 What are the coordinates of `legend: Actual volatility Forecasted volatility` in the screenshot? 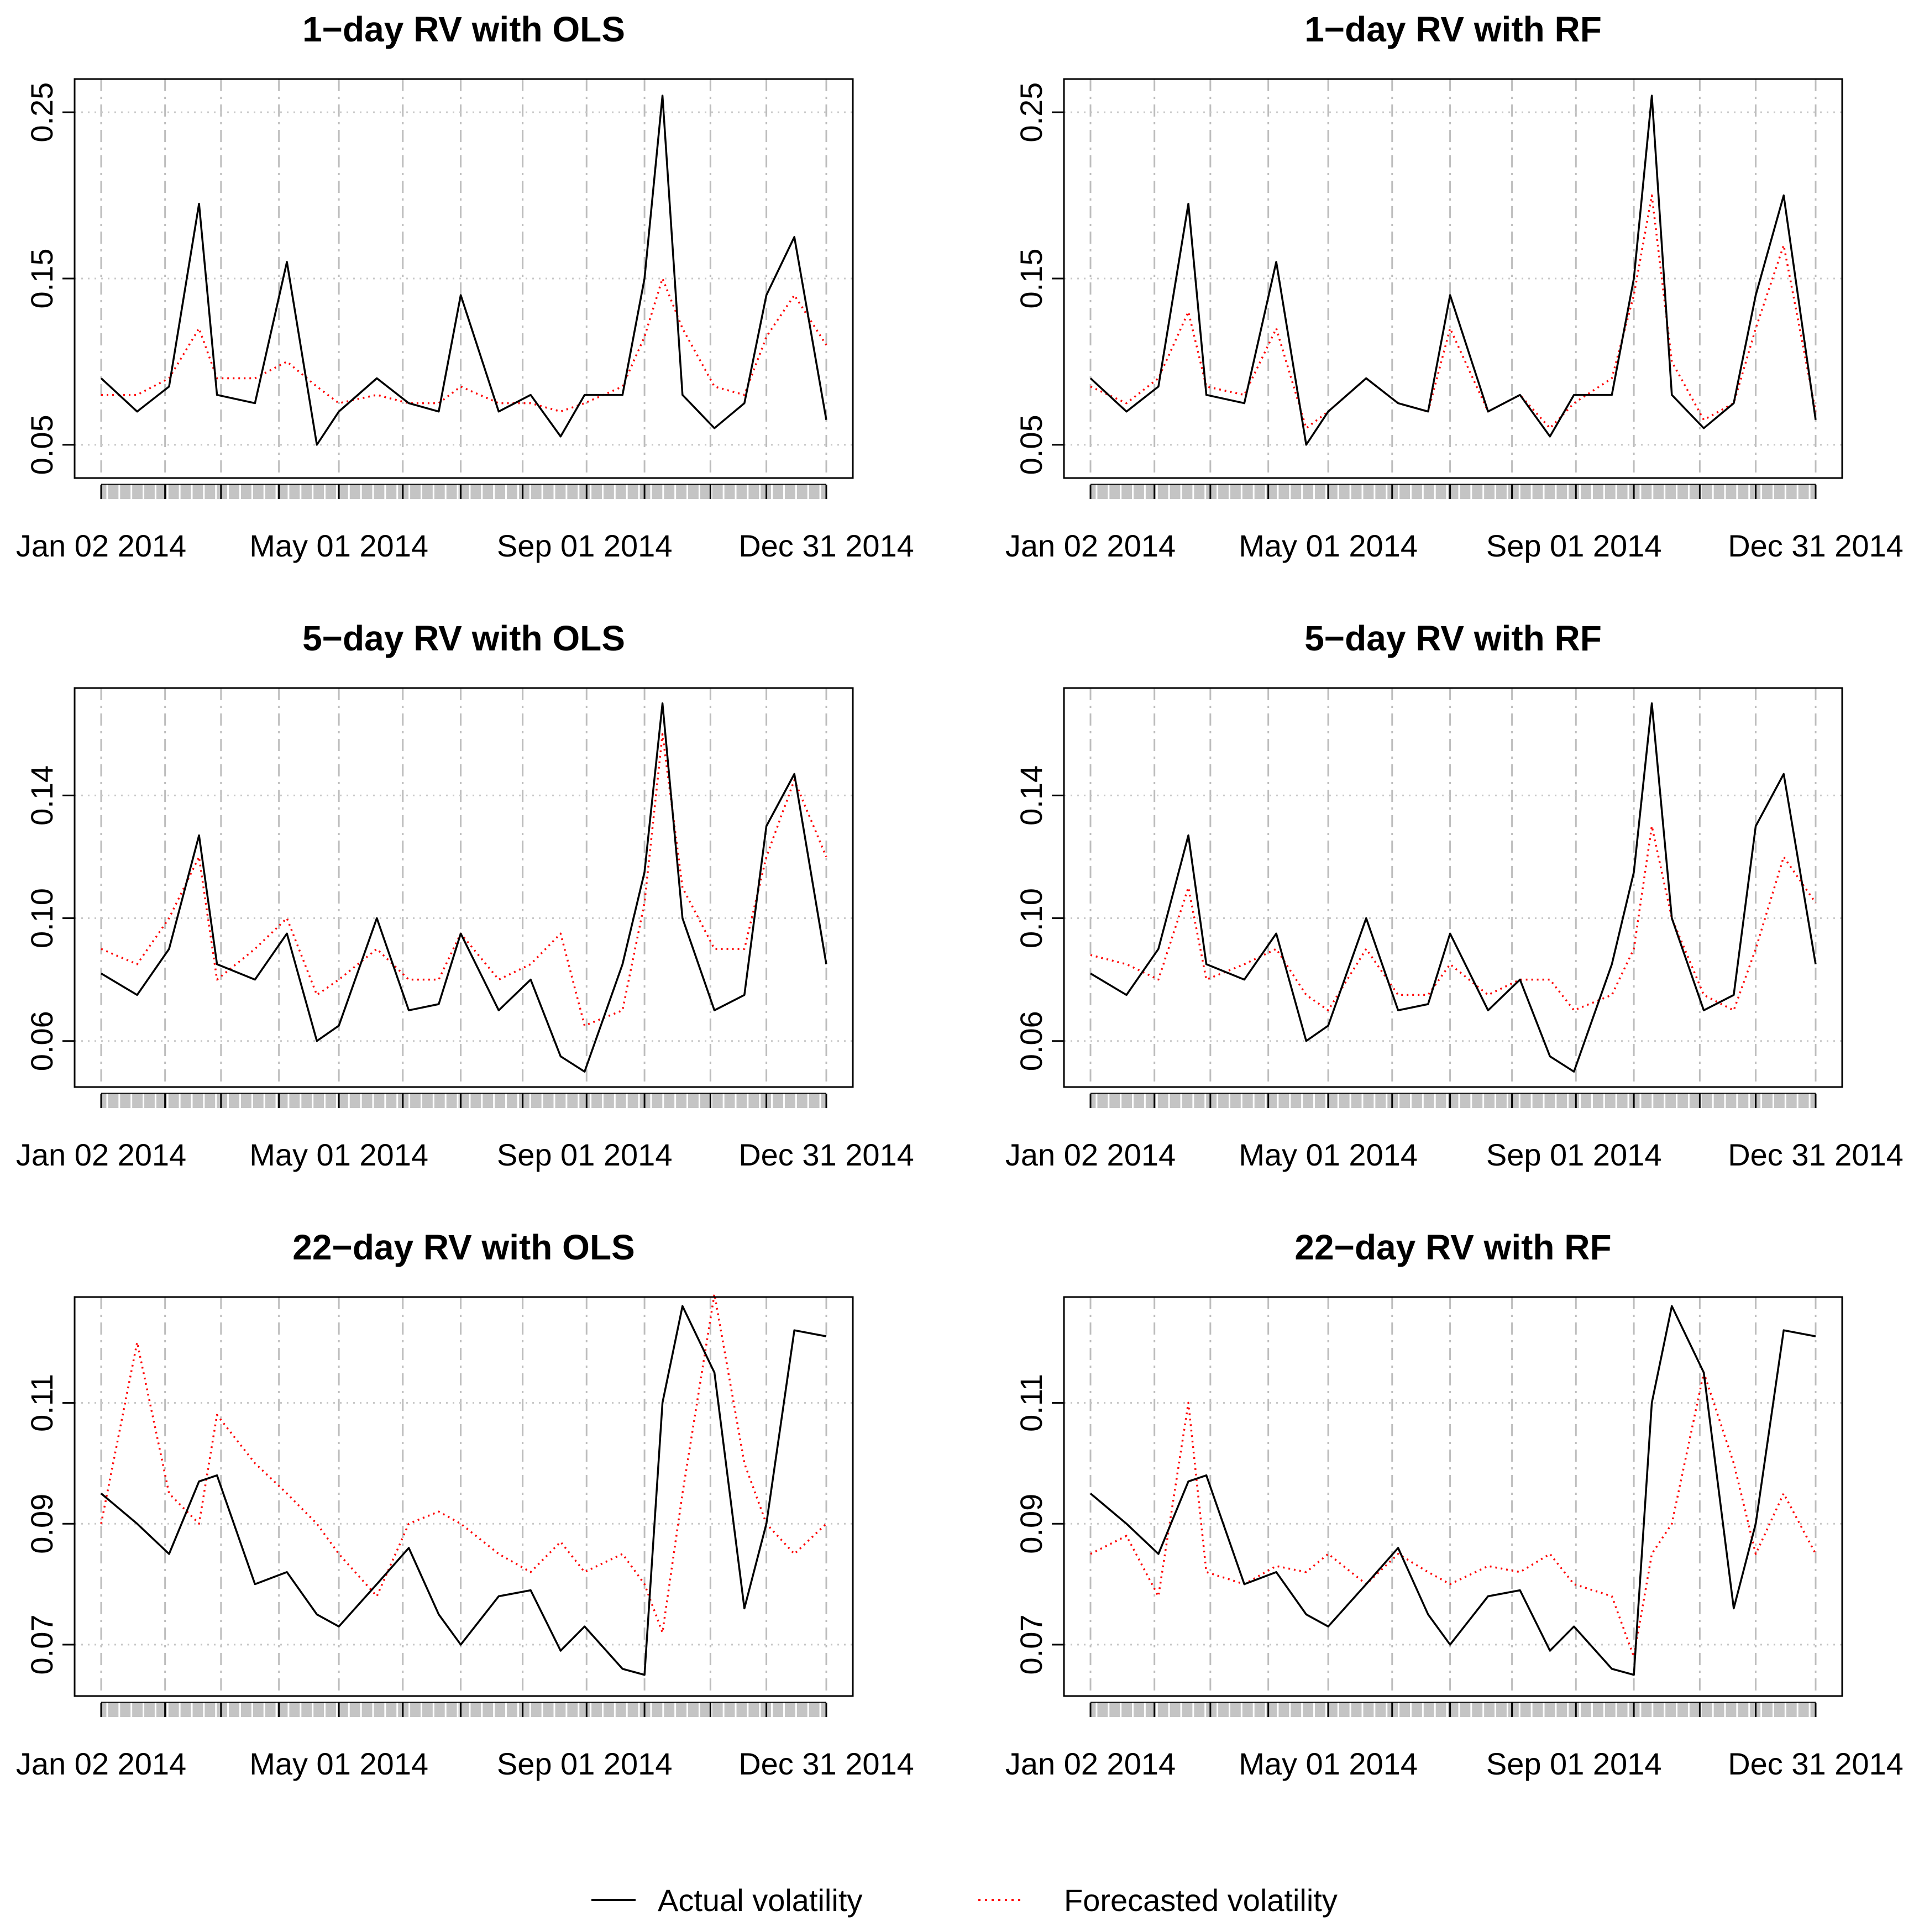 It's located at (964, 1901).